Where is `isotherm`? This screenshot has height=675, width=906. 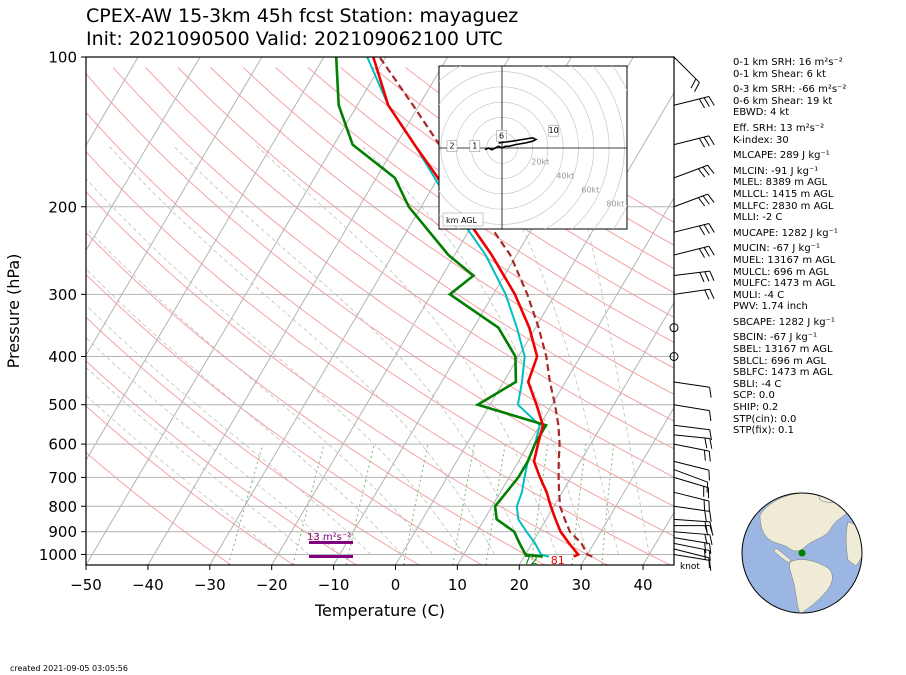 isotherm is located at coordinates (596, 433).